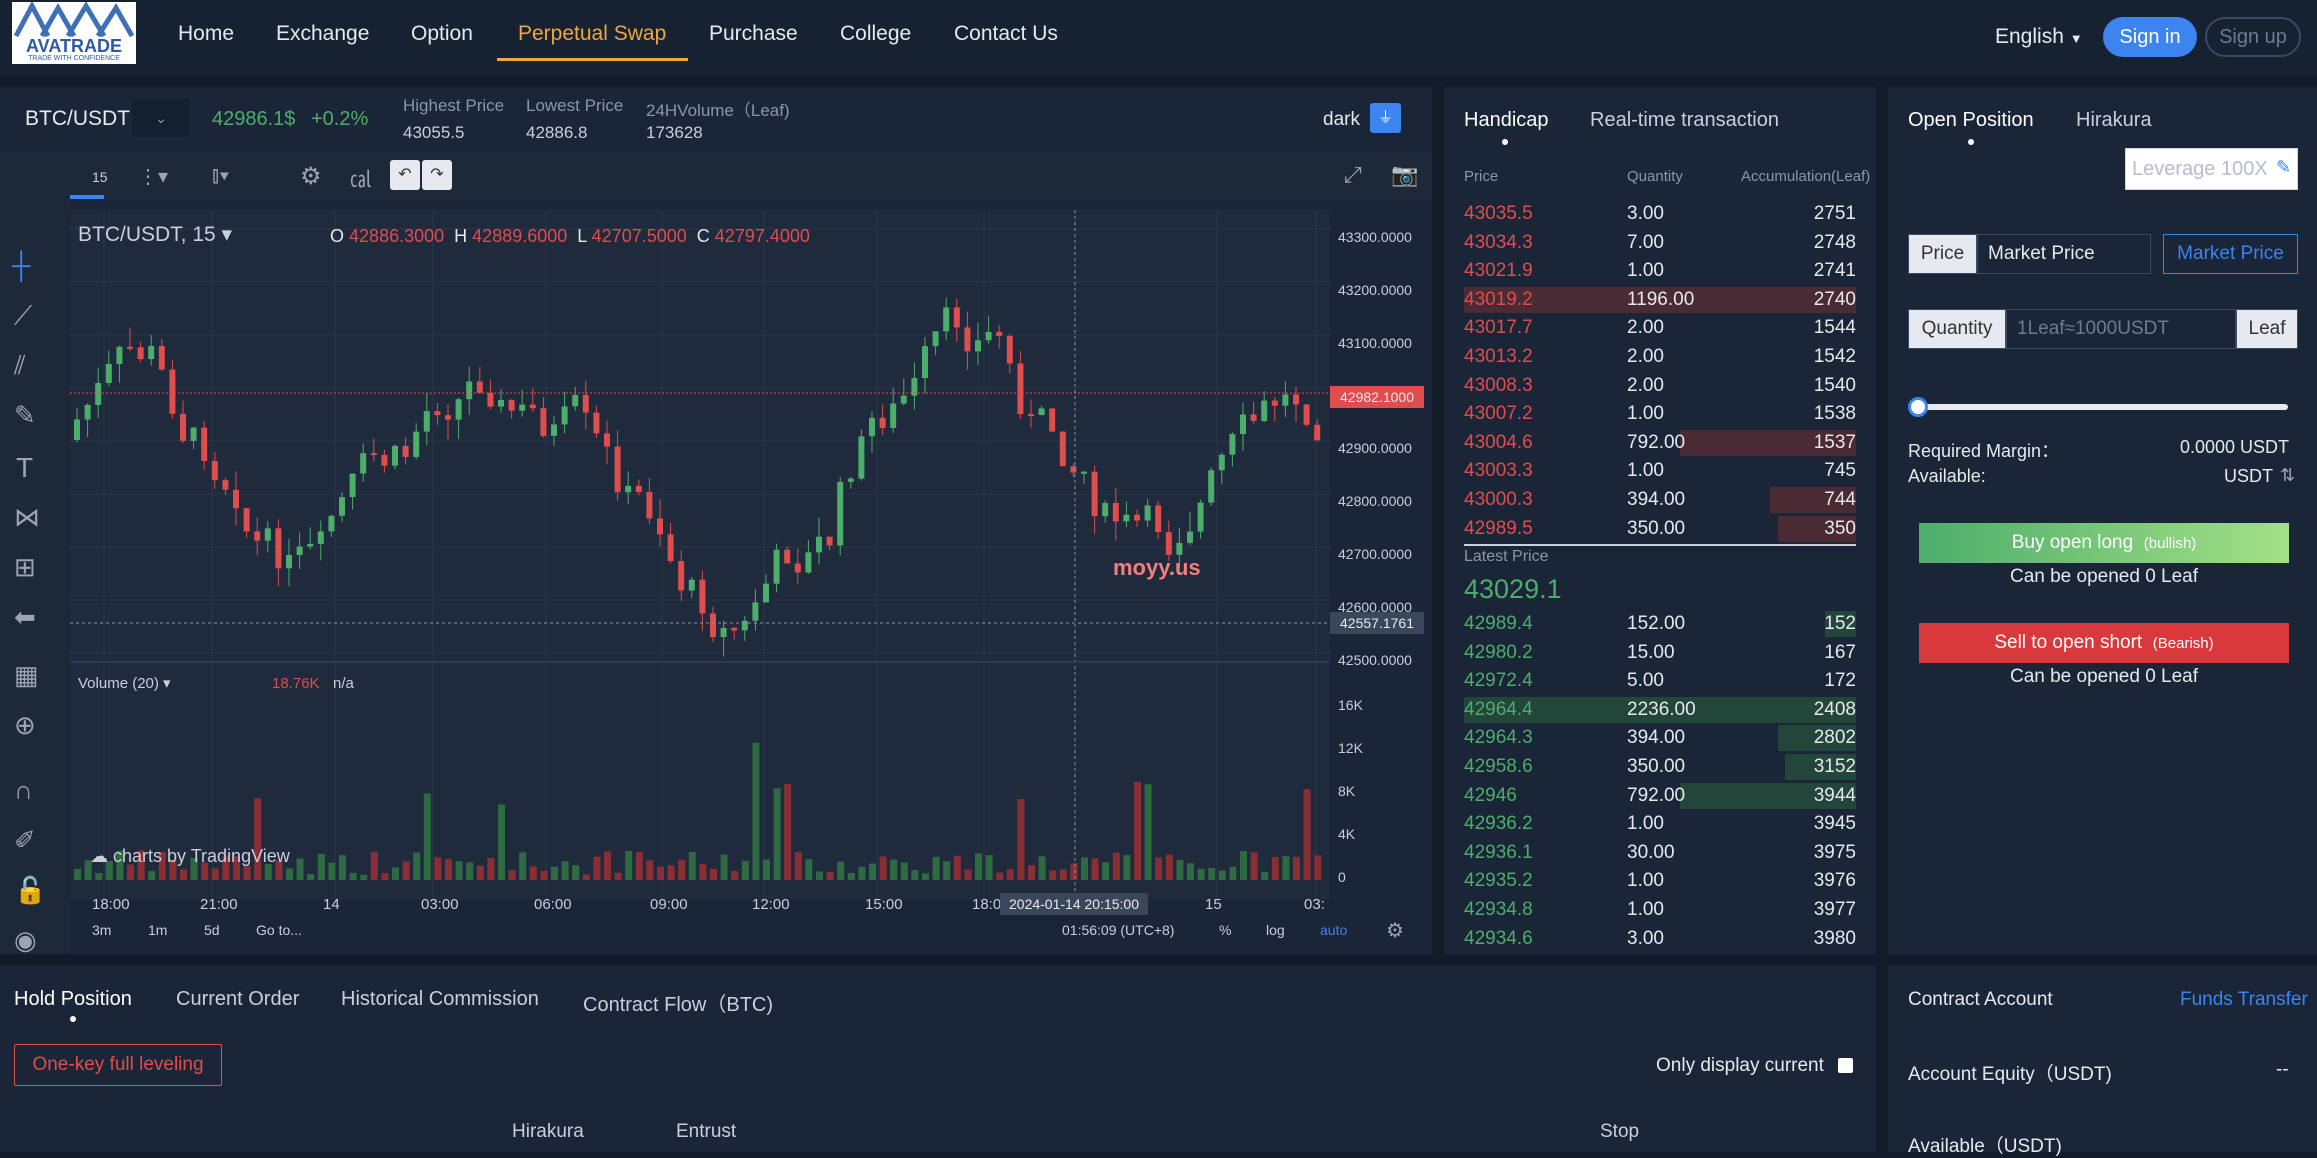 The image size is (2317, 1158). I want to click on tab-open-position: Open Position, so click(1971, 120).